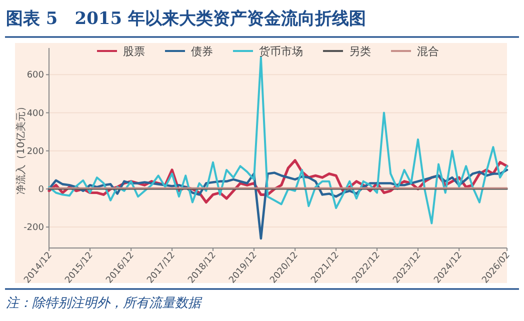 The image size is (524, 321). I want to click on y-tick-label: 0, so click(41, 189).